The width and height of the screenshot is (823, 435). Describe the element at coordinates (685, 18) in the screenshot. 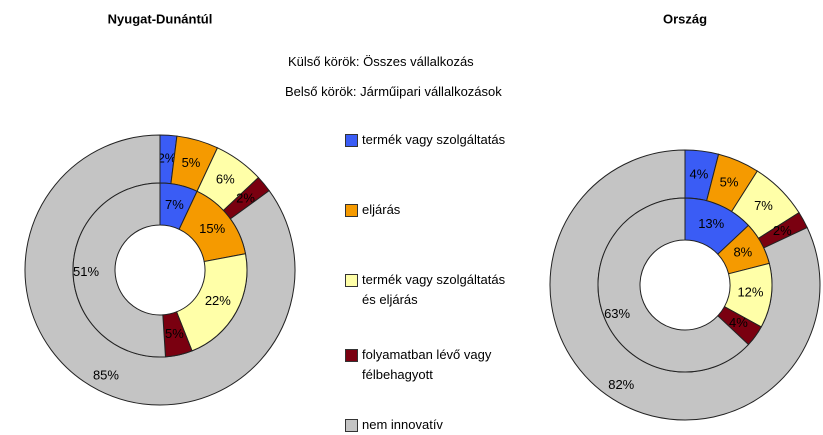

I see `chart-title: Ország` at that location.